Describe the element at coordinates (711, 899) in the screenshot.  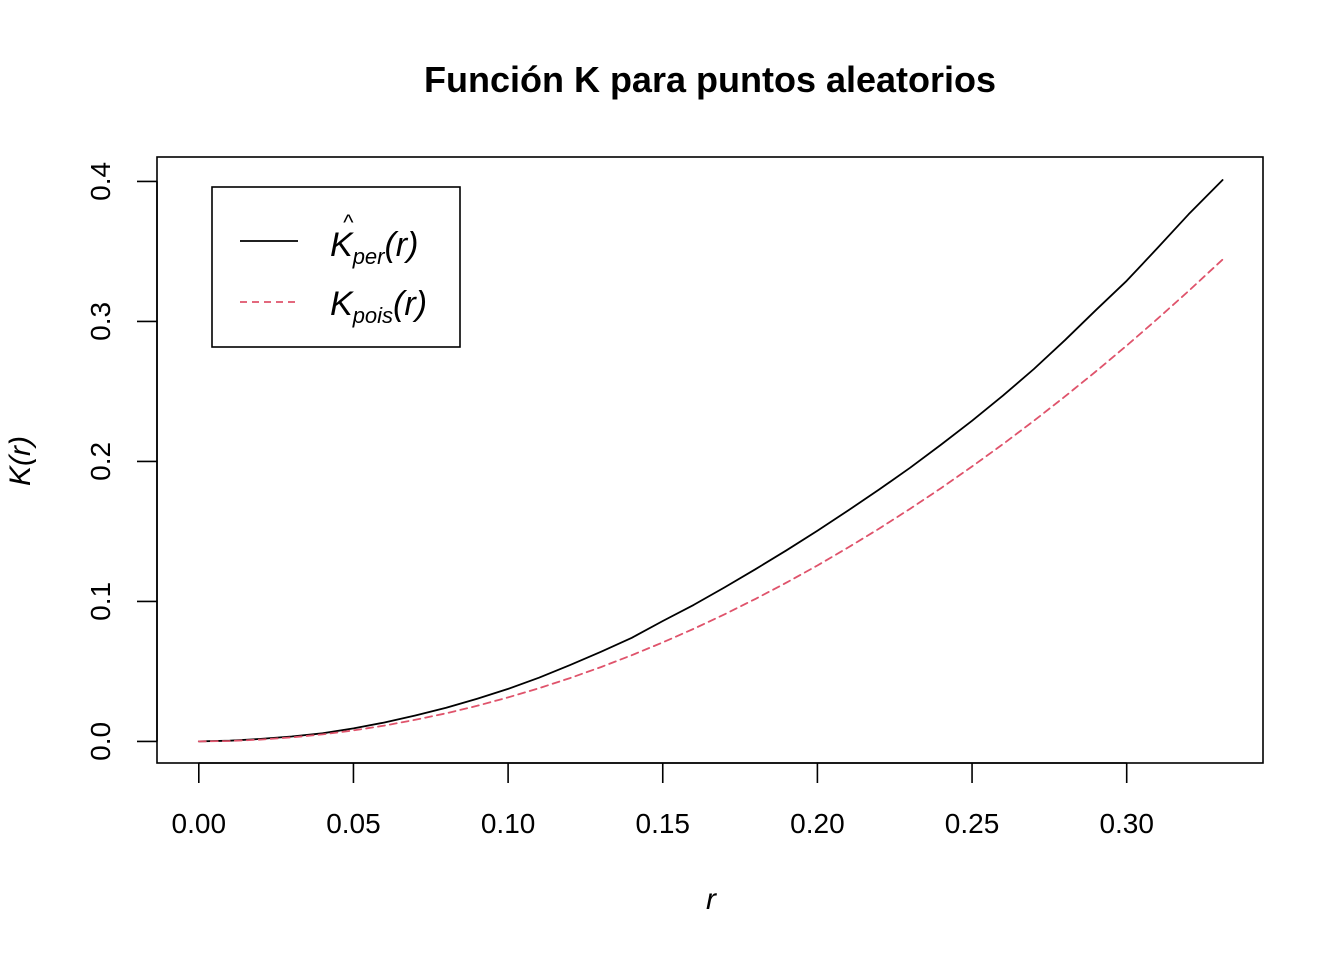
I see `x-axis-label: r` at that location.